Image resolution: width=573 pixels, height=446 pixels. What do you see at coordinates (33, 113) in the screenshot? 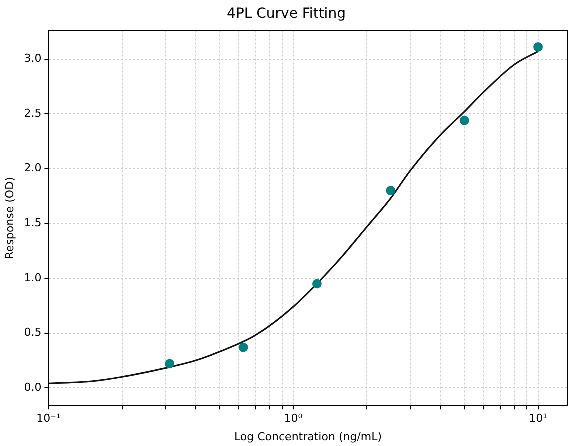
I see `y-tick-label: 2.5` at bounding box center [33, 113].